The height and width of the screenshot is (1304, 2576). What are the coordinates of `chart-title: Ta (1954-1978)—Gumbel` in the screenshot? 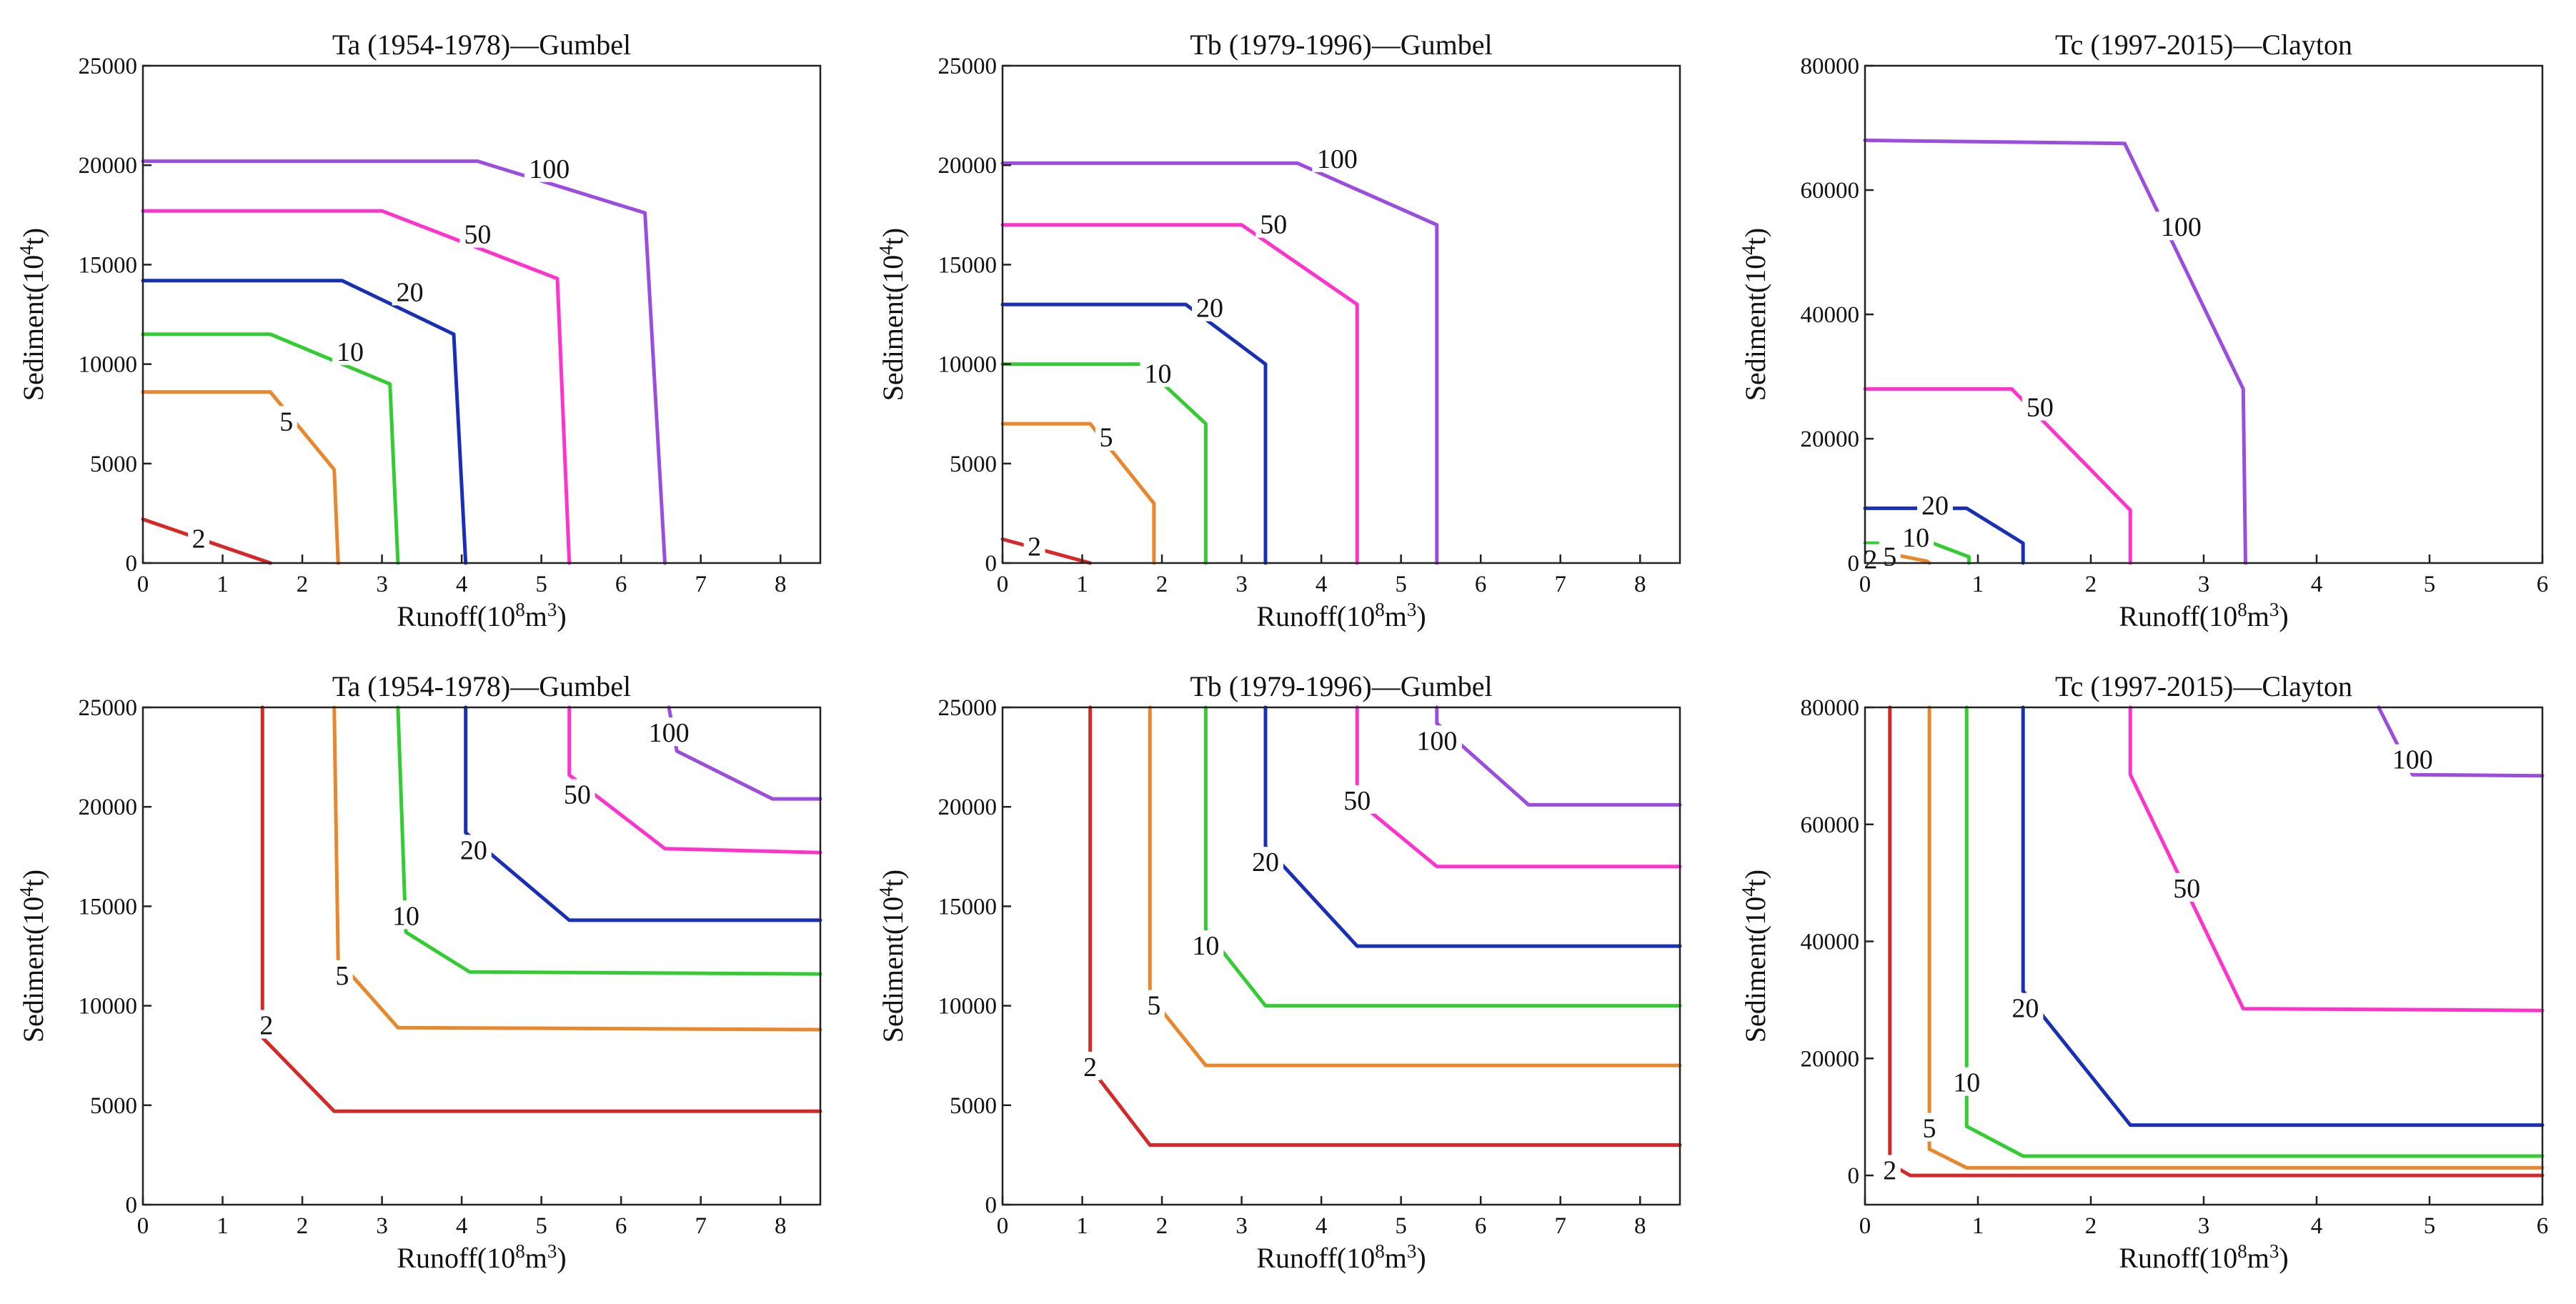 It's located at (481, 686).